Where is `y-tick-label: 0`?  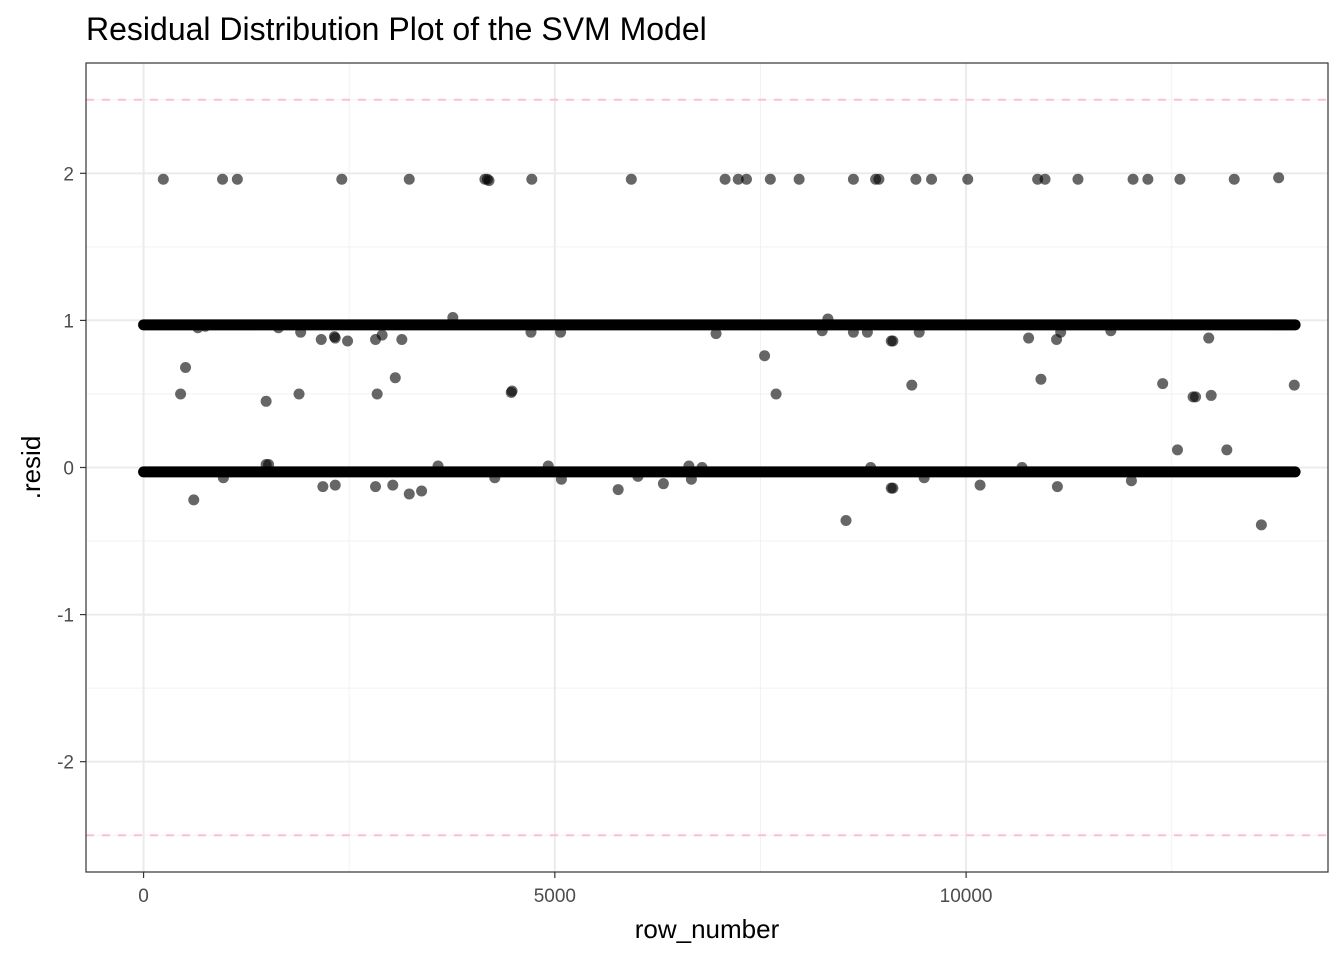 y-tick-label: 0 is located at coordinates (68, 469).